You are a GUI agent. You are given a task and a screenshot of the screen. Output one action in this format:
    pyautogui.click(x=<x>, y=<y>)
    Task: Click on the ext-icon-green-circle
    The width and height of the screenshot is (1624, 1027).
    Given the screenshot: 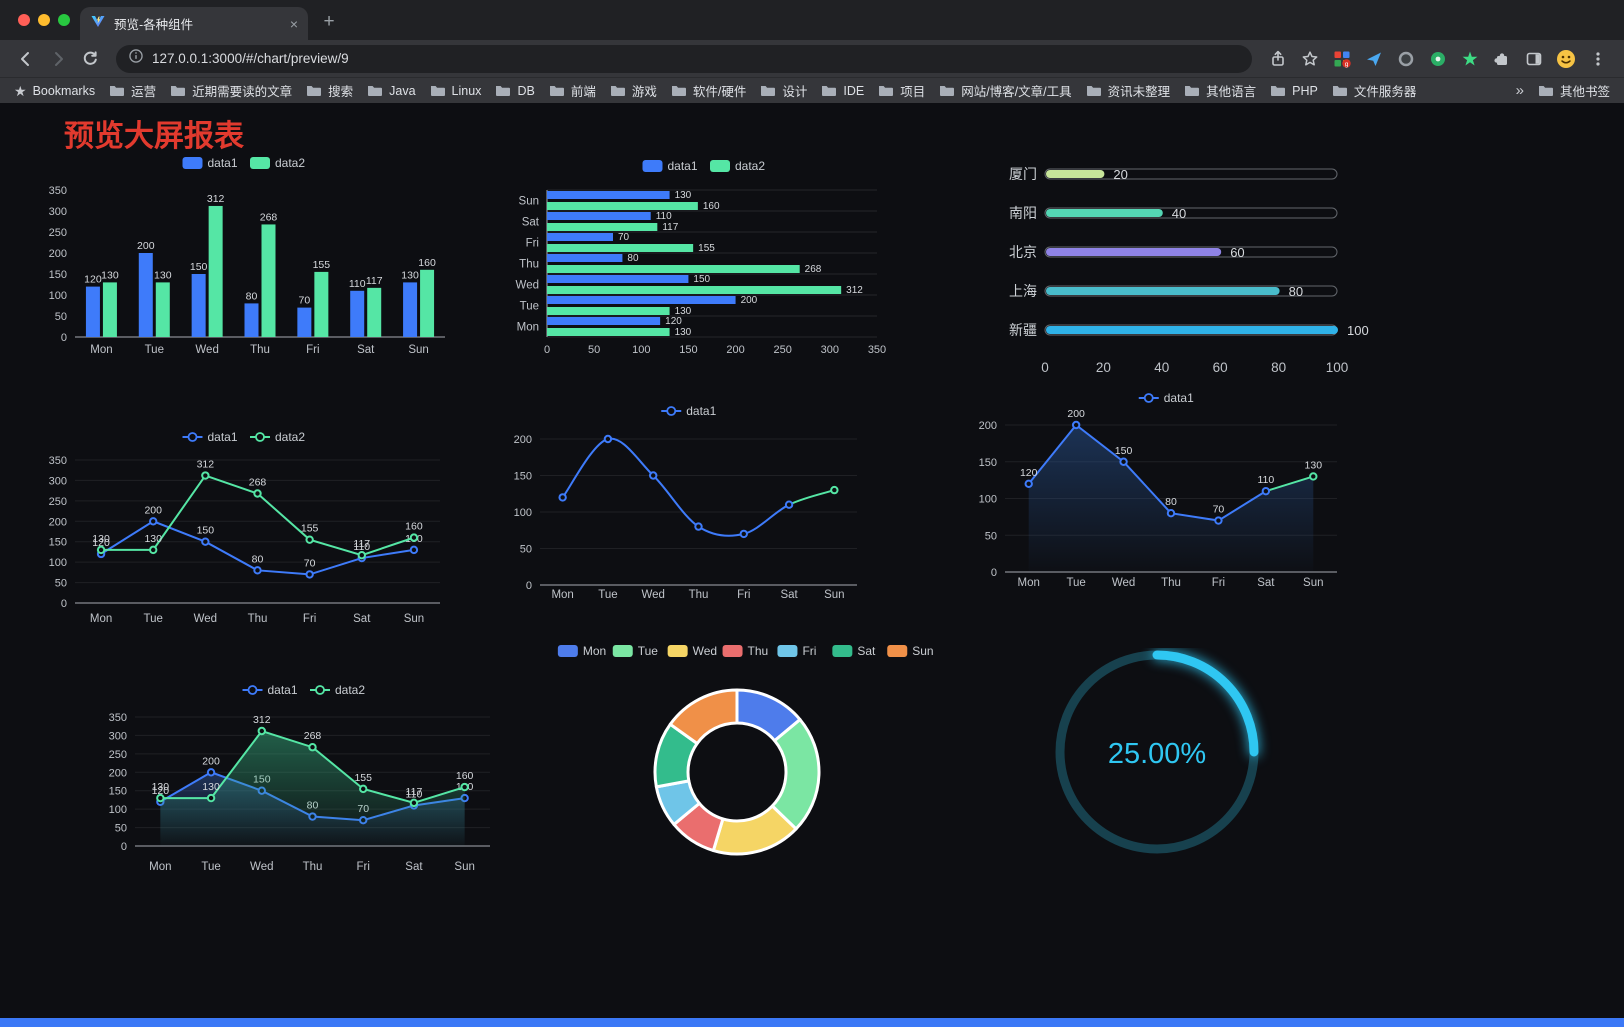 What is the action you would take?
    pyautogui.click(x=1438, y=59)
    